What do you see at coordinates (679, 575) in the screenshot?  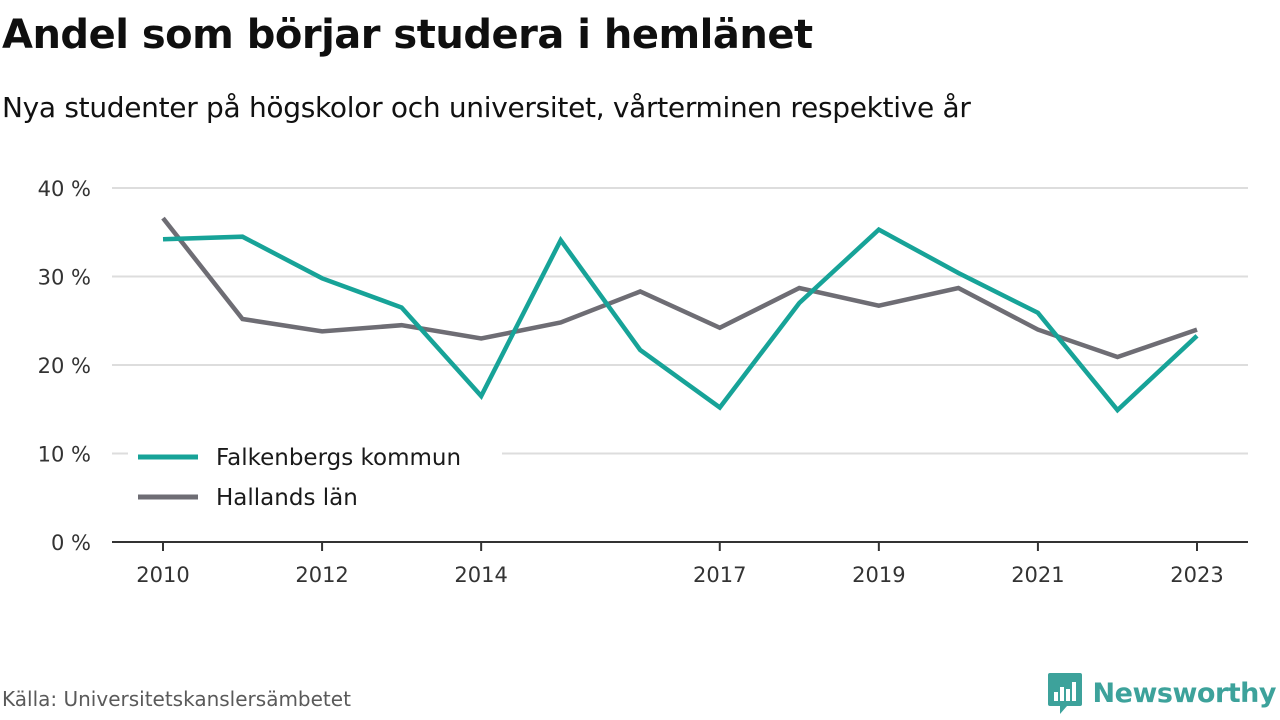 I see `x-axis-tick-labels: 2010 2012 2014 2017 2019 2021 2023` at bounding box center [679, 575].